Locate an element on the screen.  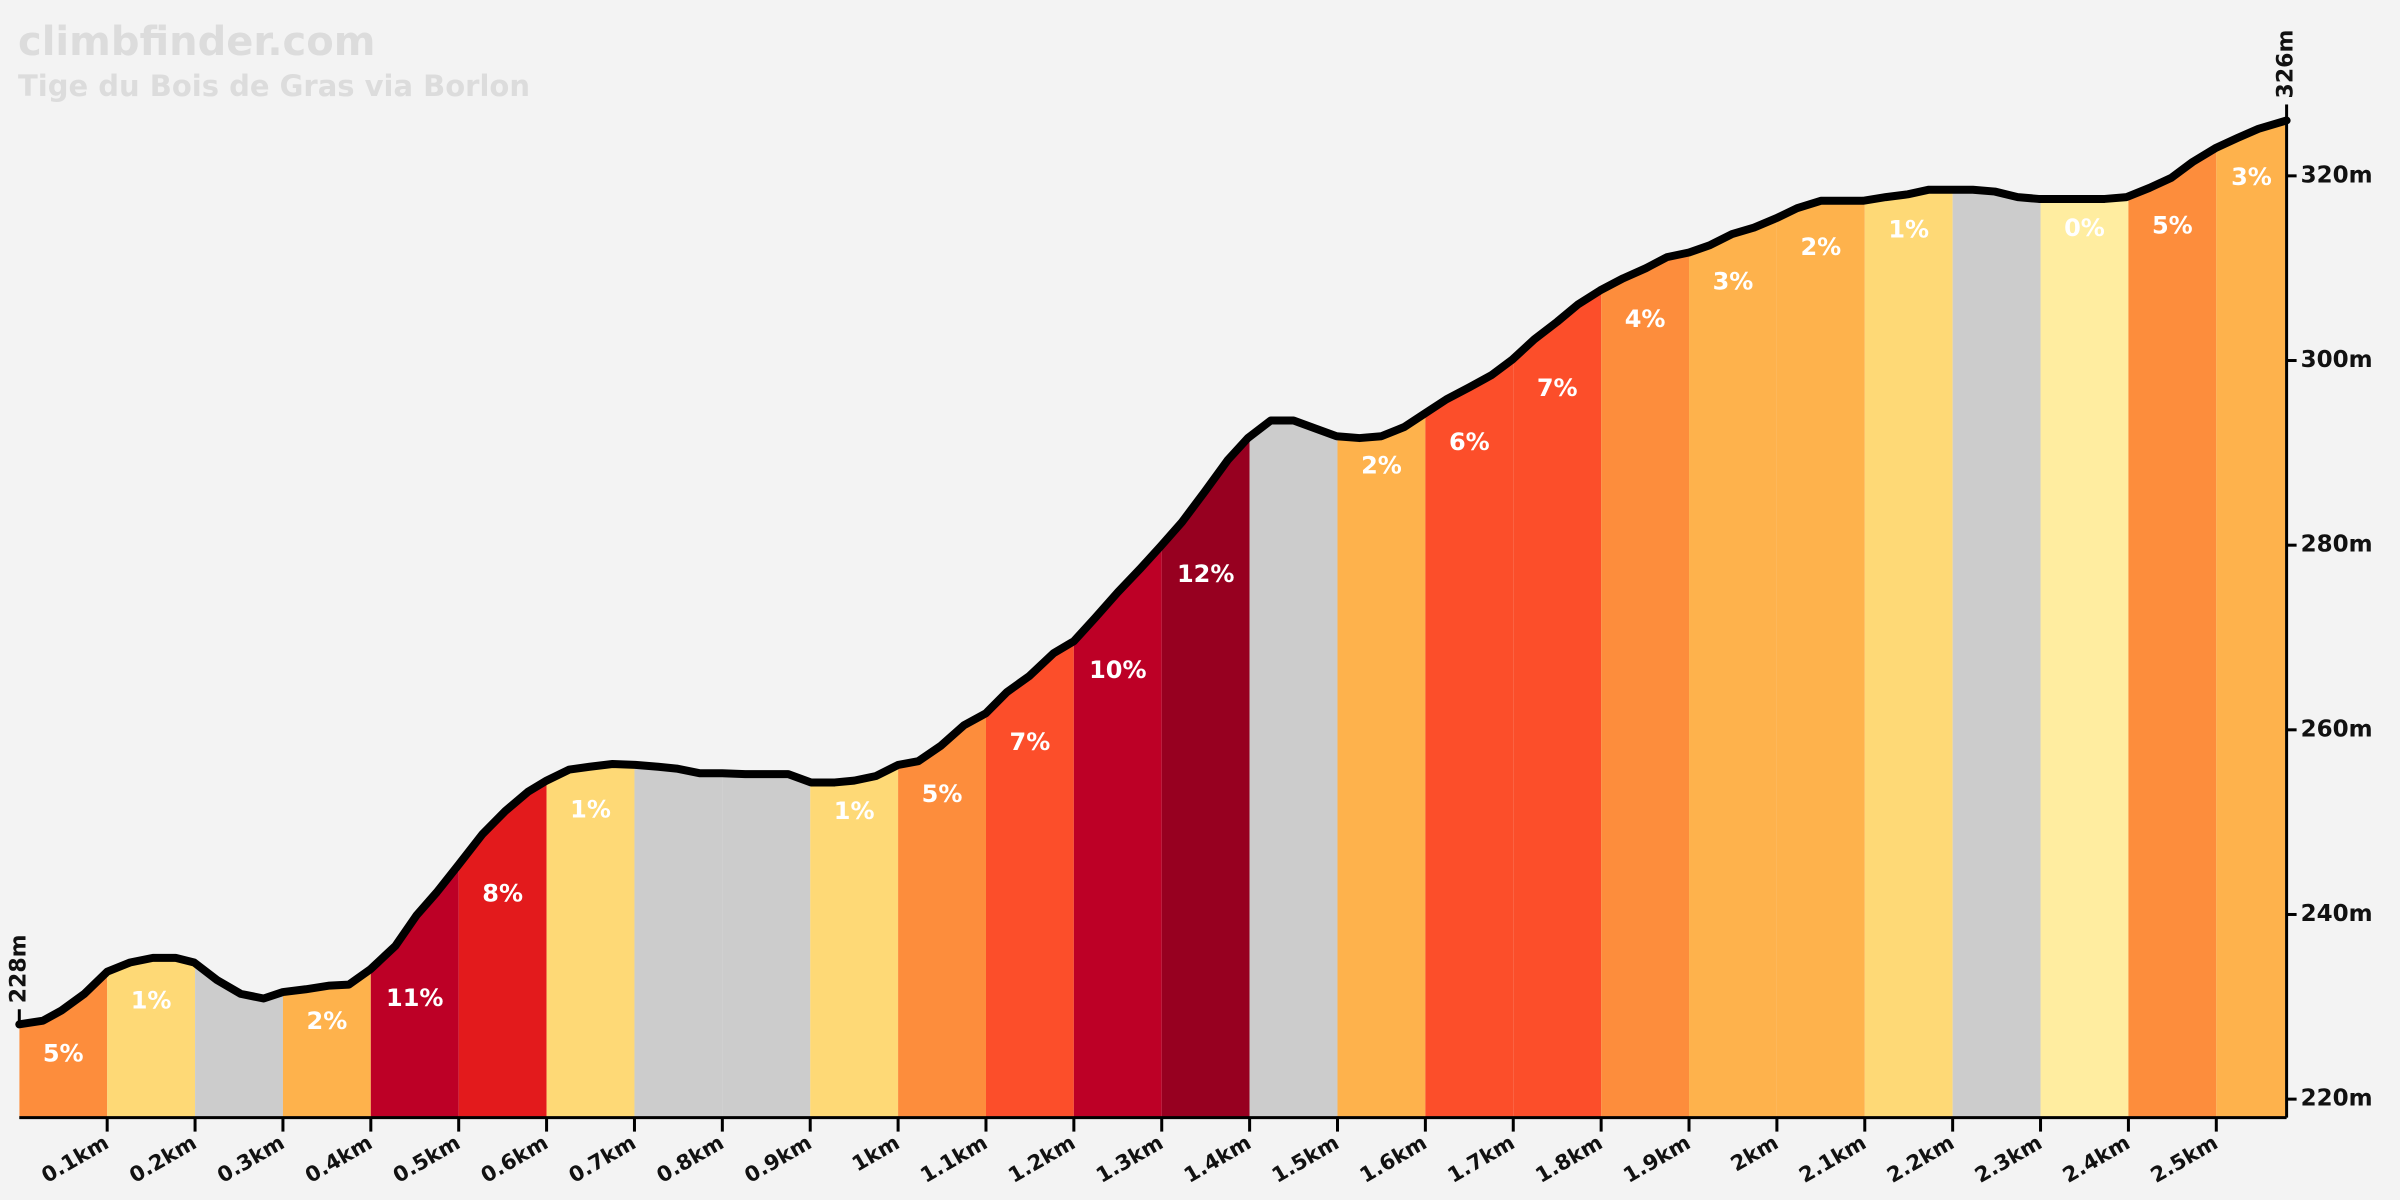
y-tick-label: 220m is located at coordinates (2337, 1099).